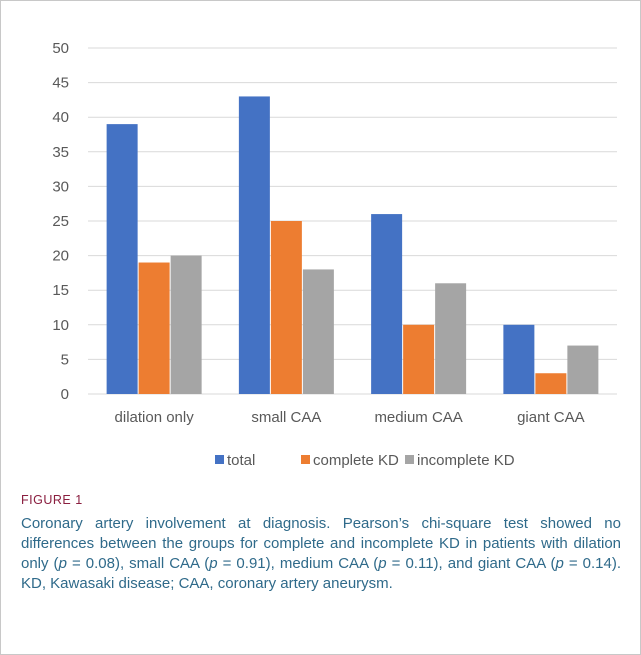  I want to click on y-tick-label: 35, so click(60, 152).